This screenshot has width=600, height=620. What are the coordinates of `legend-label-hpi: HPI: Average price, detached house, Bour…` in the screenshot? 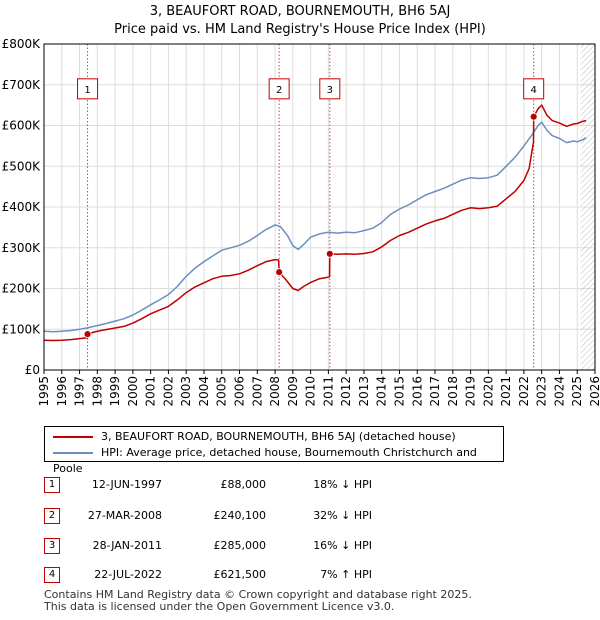 It's located at (265, 460).